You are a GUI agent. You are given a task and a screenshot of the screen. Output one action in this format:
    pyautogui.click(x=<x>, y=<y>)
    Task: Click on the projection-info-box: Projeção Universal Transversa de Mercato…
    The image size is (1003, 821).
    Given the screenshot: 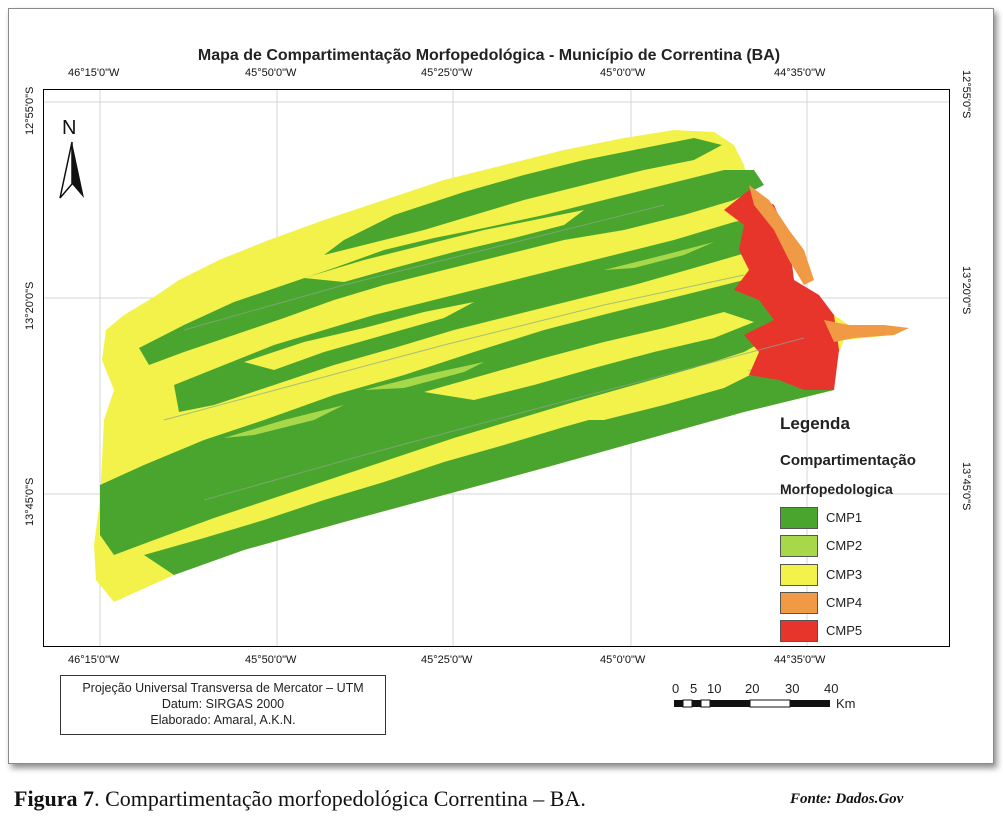 What is the action you would take?
    pyautogui.click(x=223, y=705)
    